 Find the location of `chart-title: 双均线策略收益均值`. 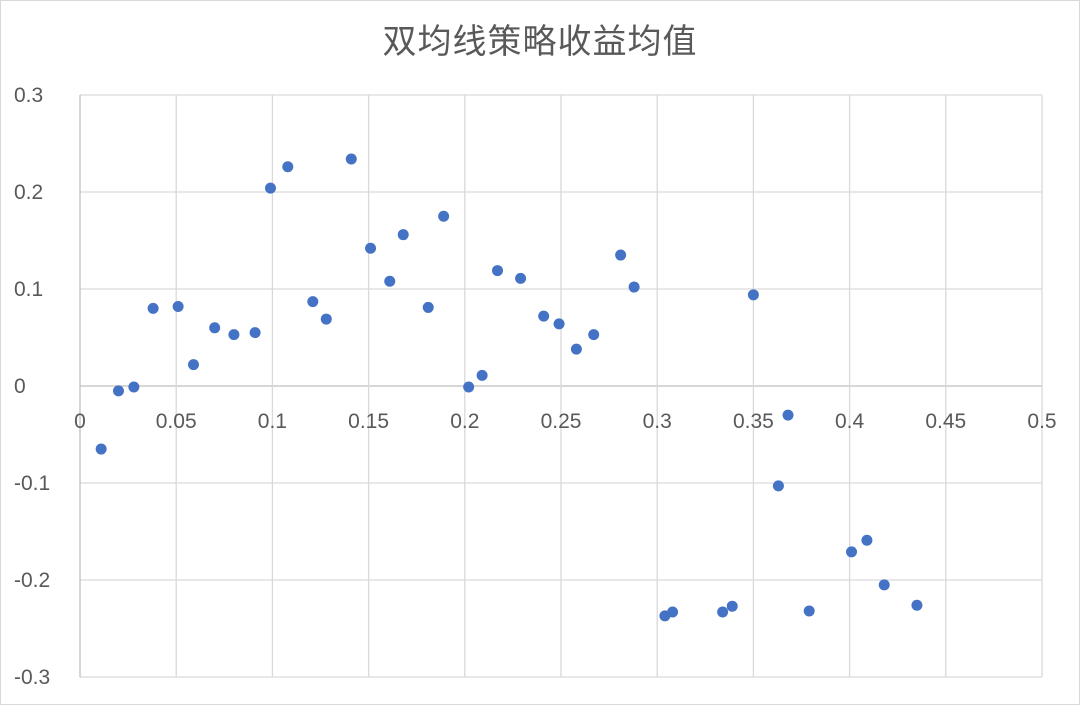

chart-title: 双均线策略收益均值 is located at coordinates (540, 42).